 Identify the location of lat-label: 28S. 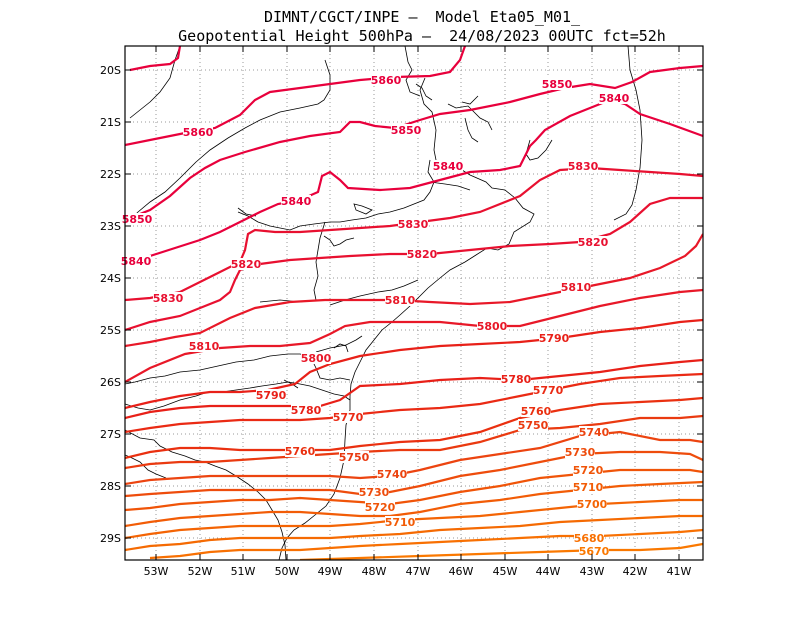
(110, 486).